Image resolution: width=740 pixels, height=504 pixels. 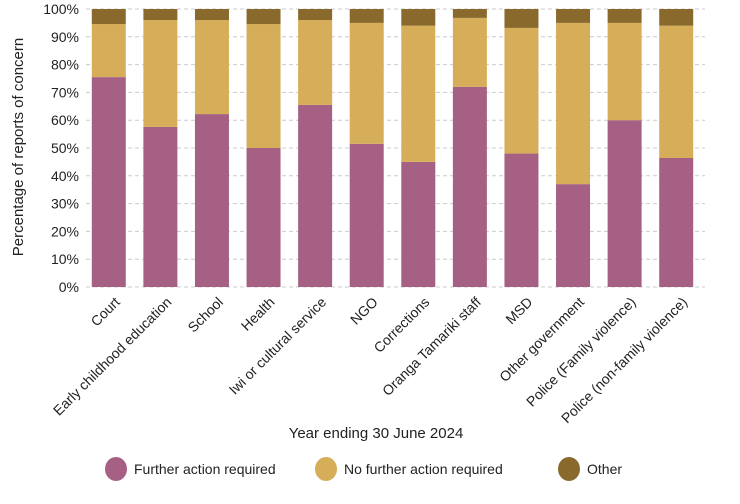 I want to click on legend-label: Other, so click(x=604, y=469).